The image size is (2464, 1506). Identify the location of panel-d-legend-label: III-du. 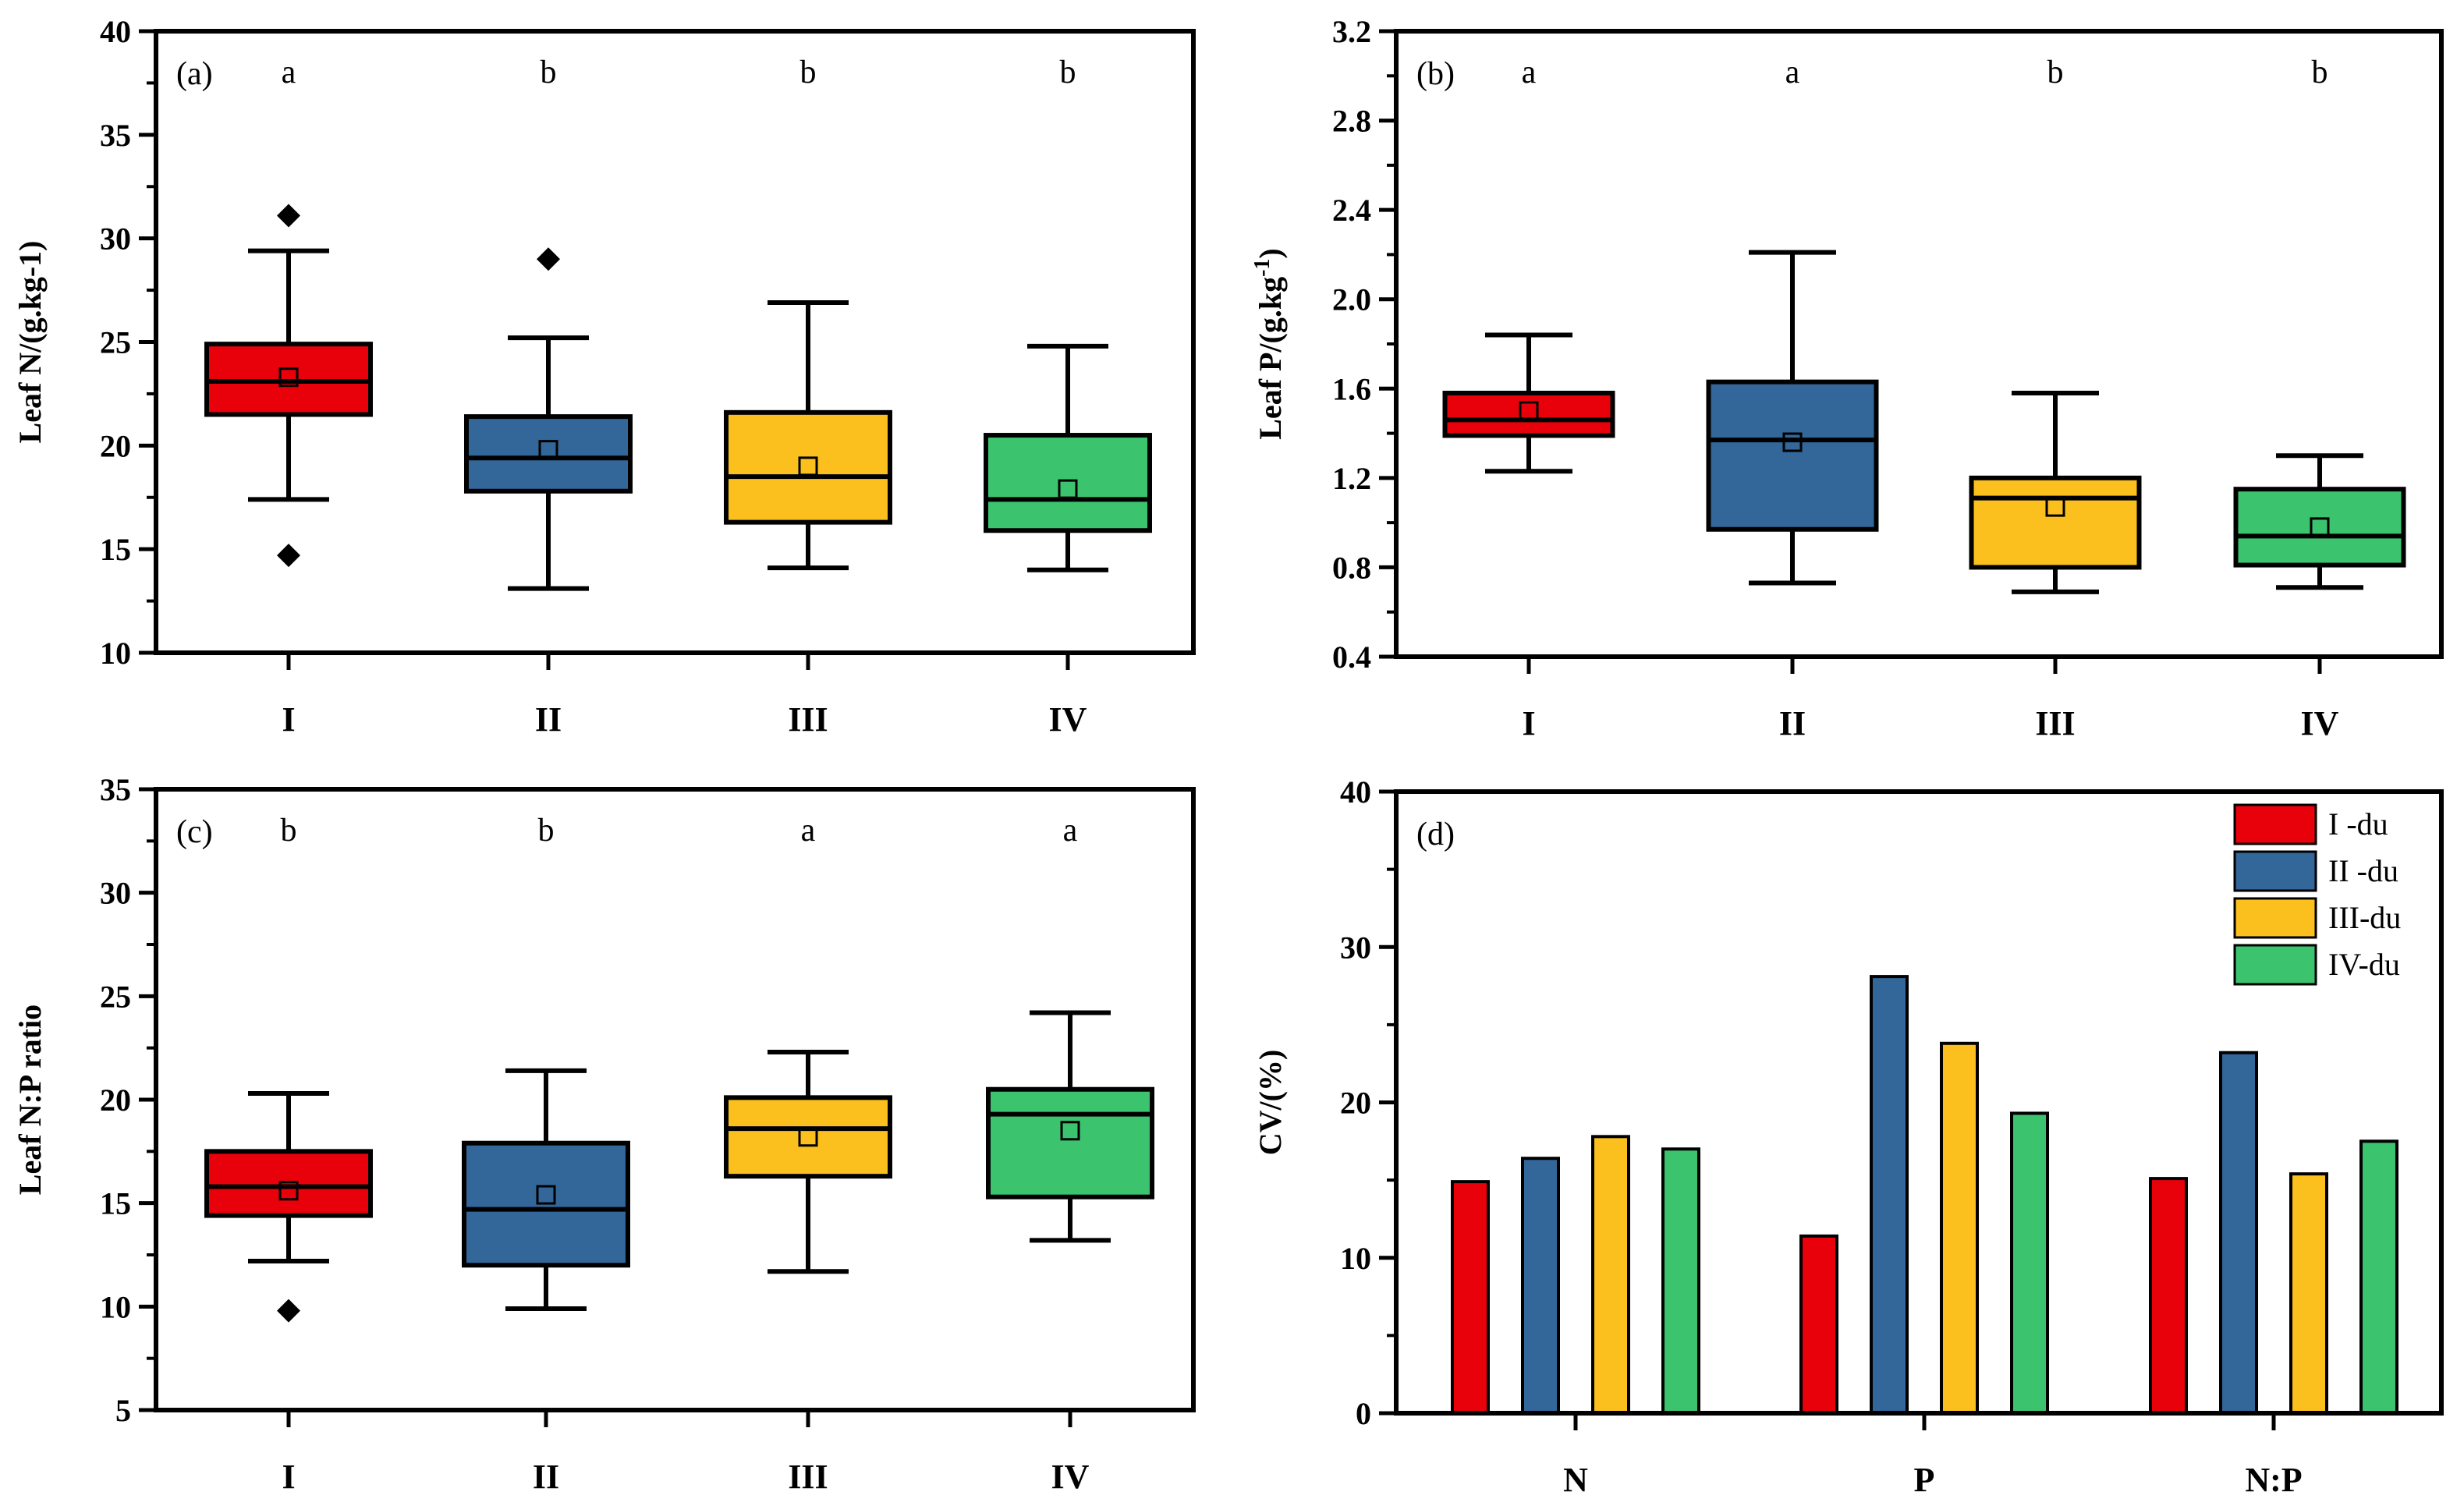
(2364, 917).